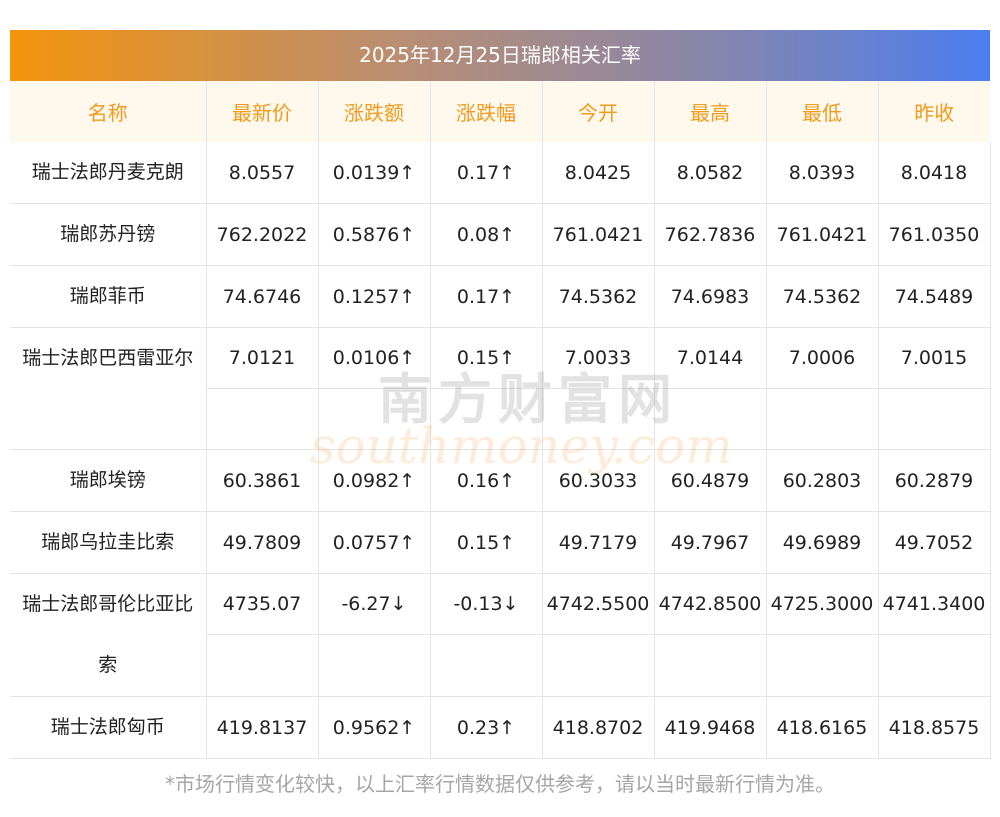  What do you see at coordinates (934, 111) in the screenshot?
I see `column-header-prev-close: 昨收` at bounding box center [934, 111].